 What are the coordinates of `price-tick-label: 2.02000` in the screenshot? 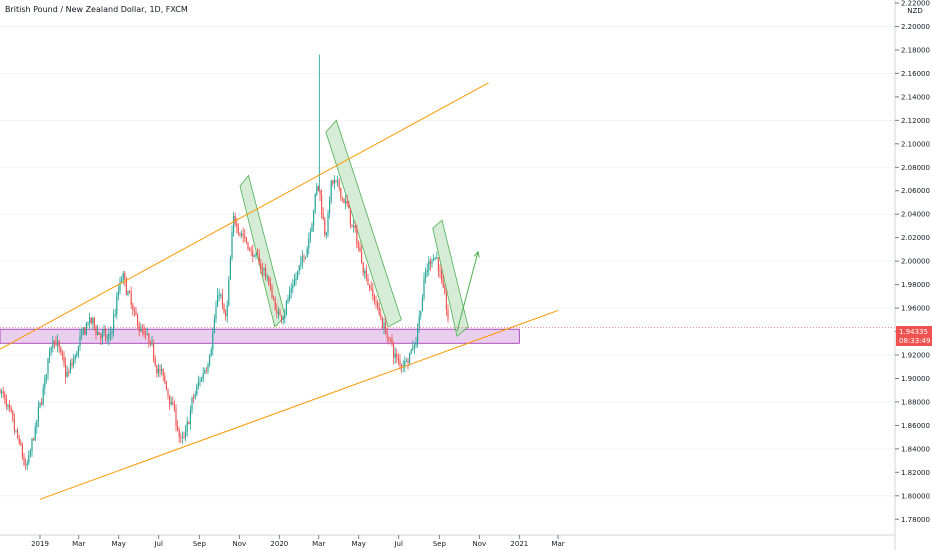 It's located at (915, 238).